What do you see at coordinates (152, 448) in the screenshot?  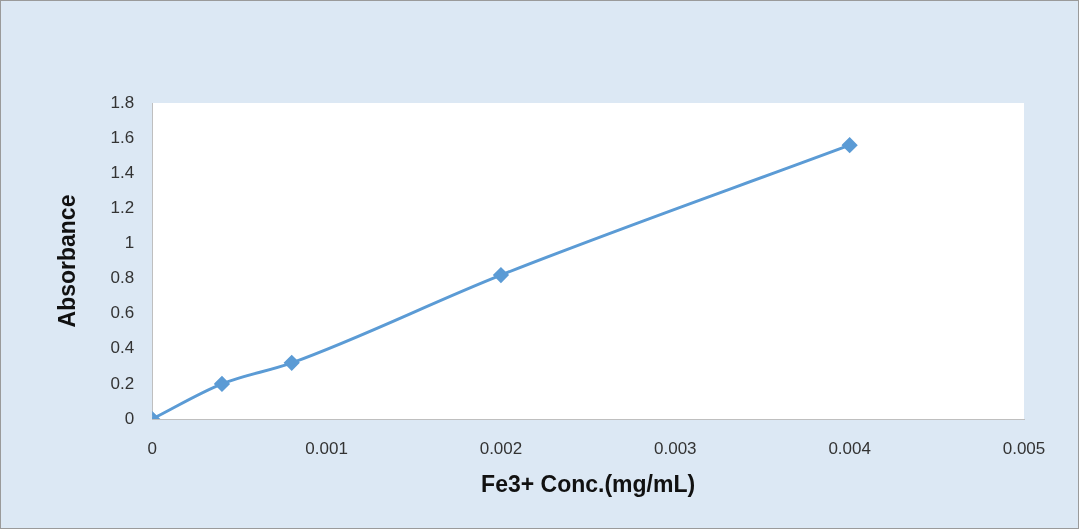 I see `x-tick-label: 0` at bounding box center [152, 448].